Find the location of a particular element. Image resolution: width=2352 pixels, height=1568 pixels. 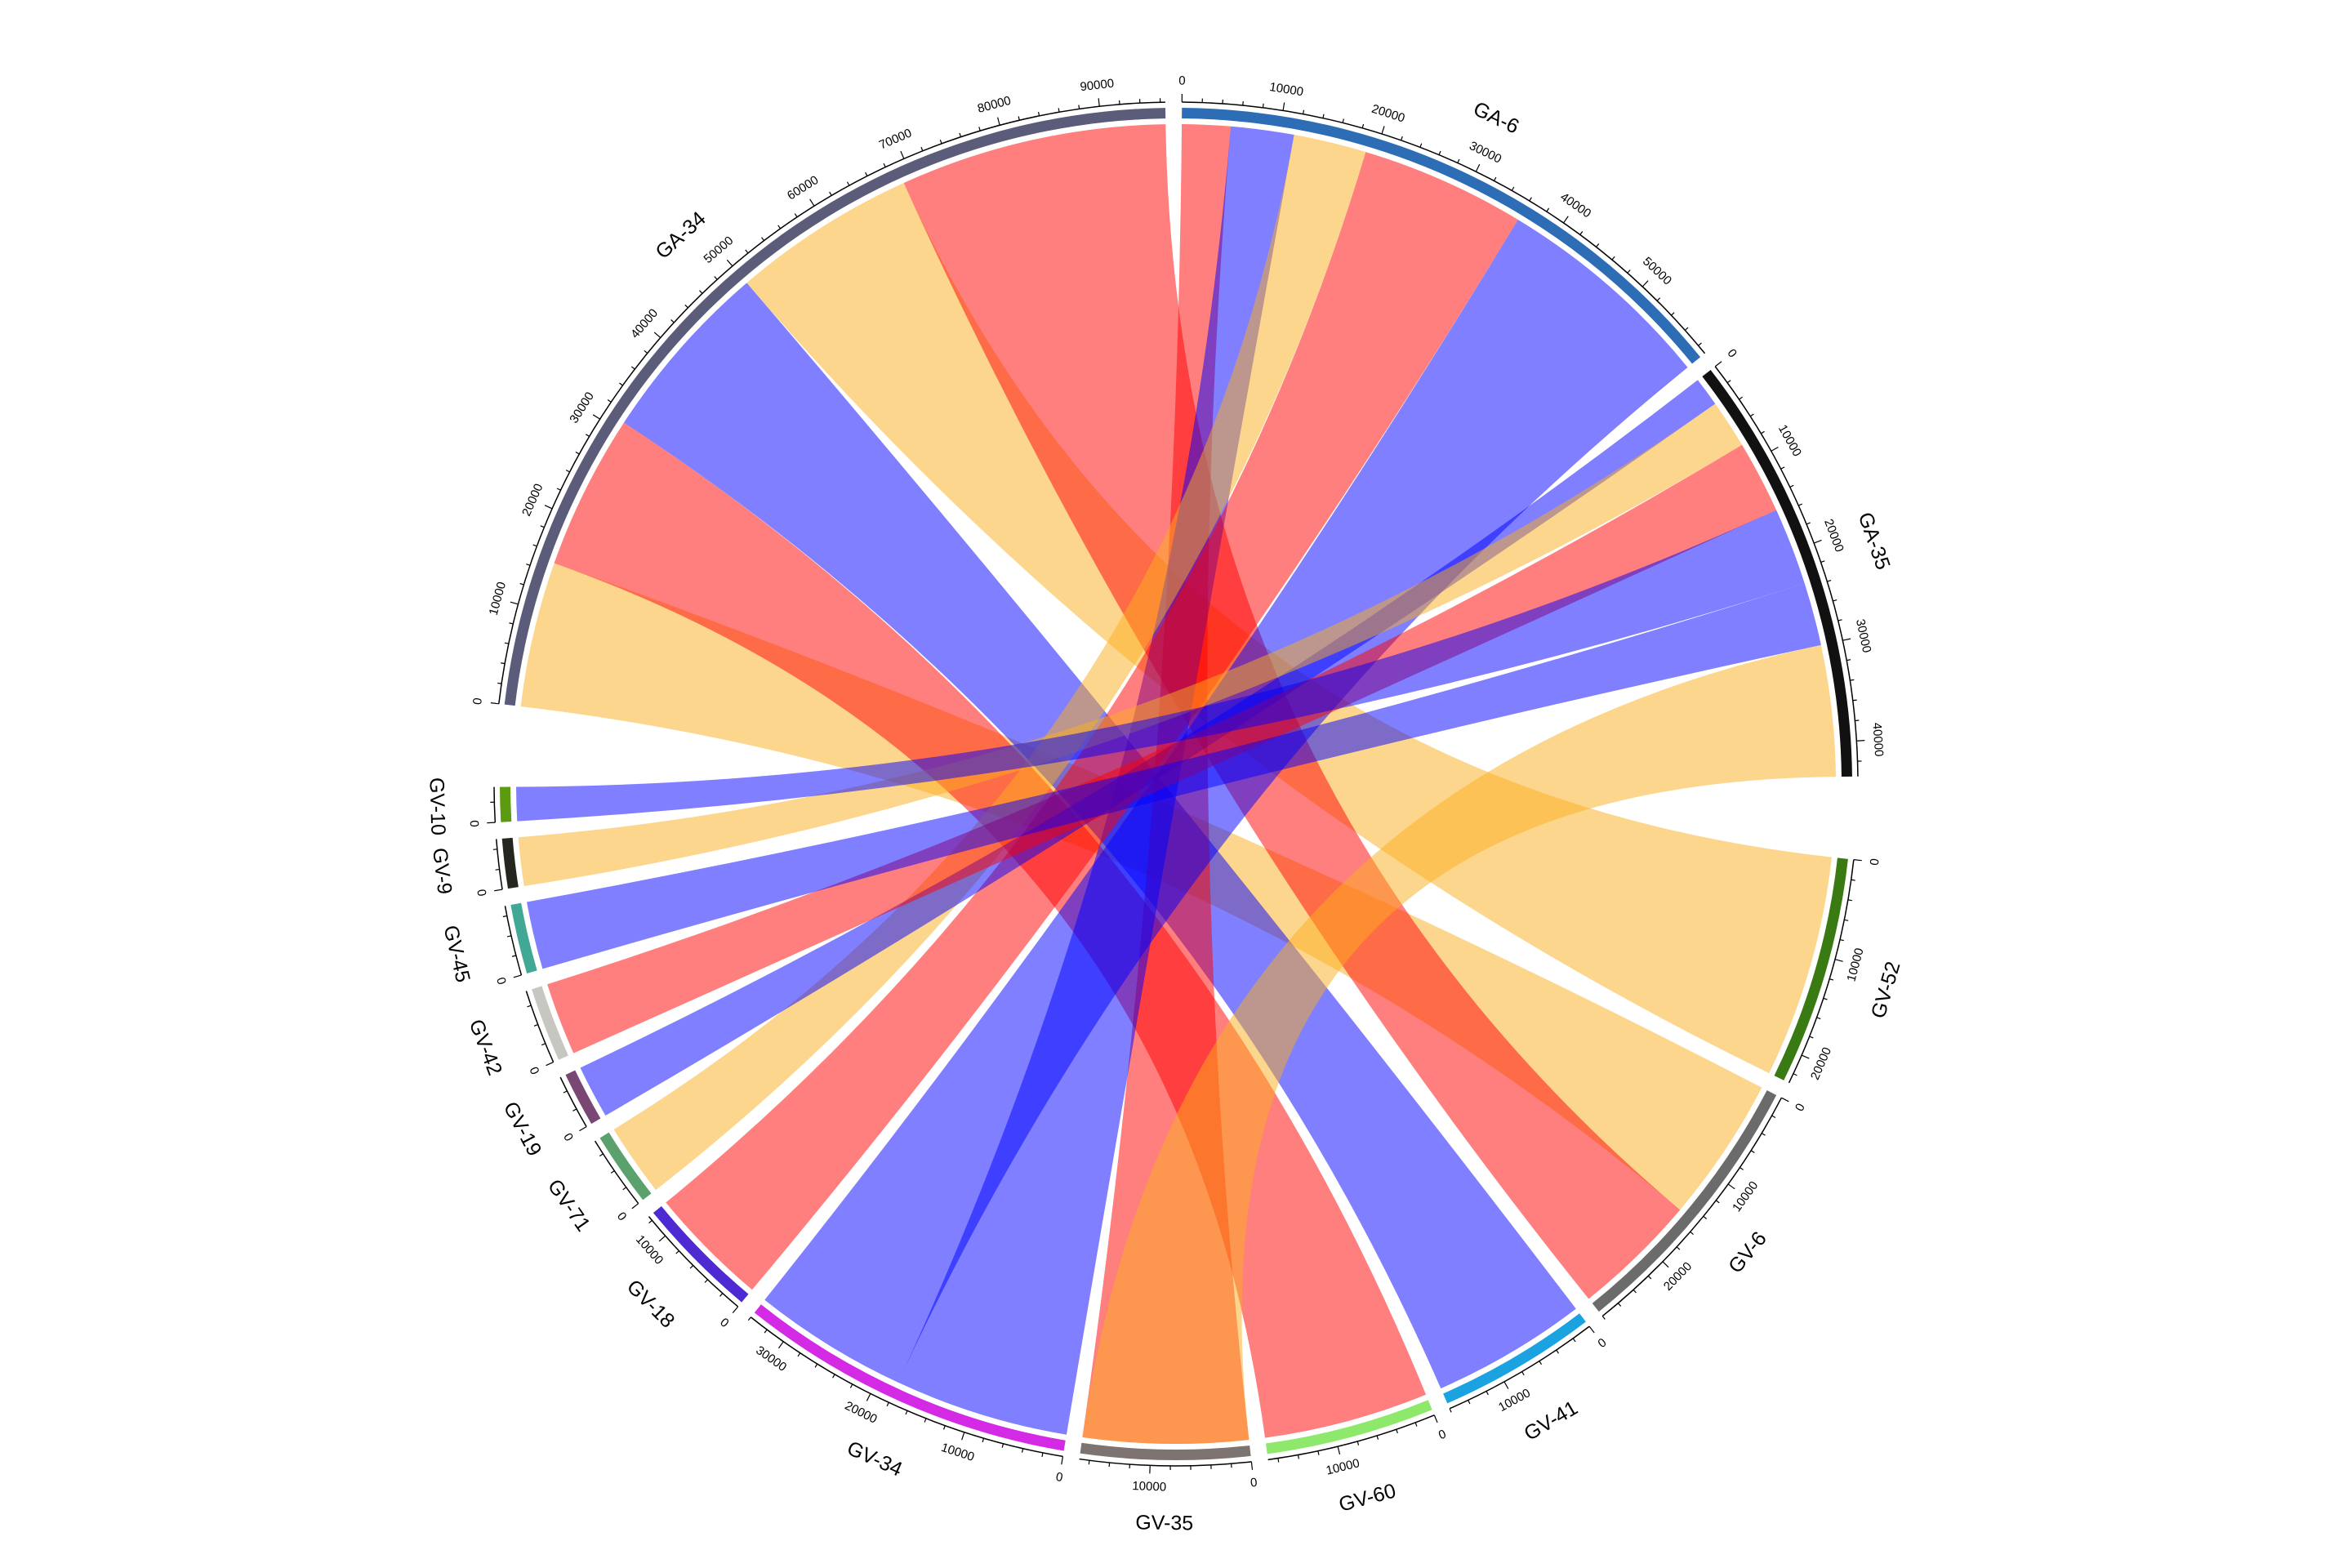

tick-label-ga-35: 0 is located at coordinates (1732, 353).